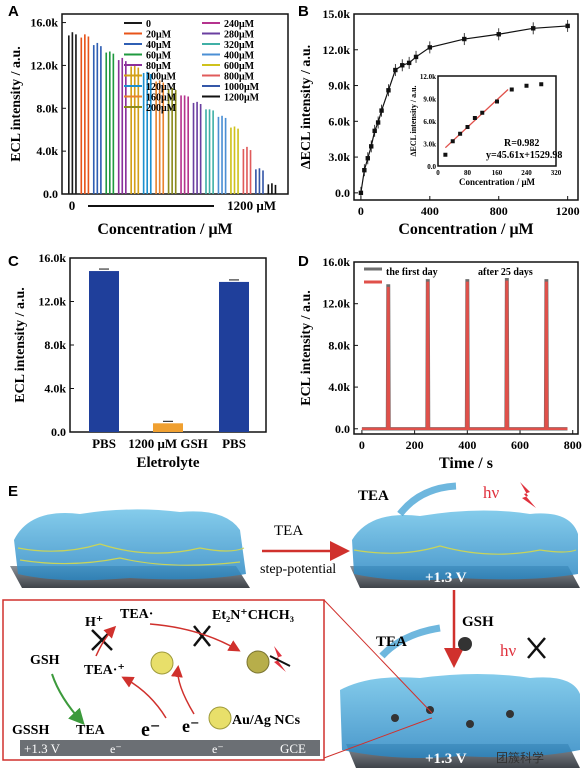  I want to click on legend-label: 40μM, so click(159, 45).